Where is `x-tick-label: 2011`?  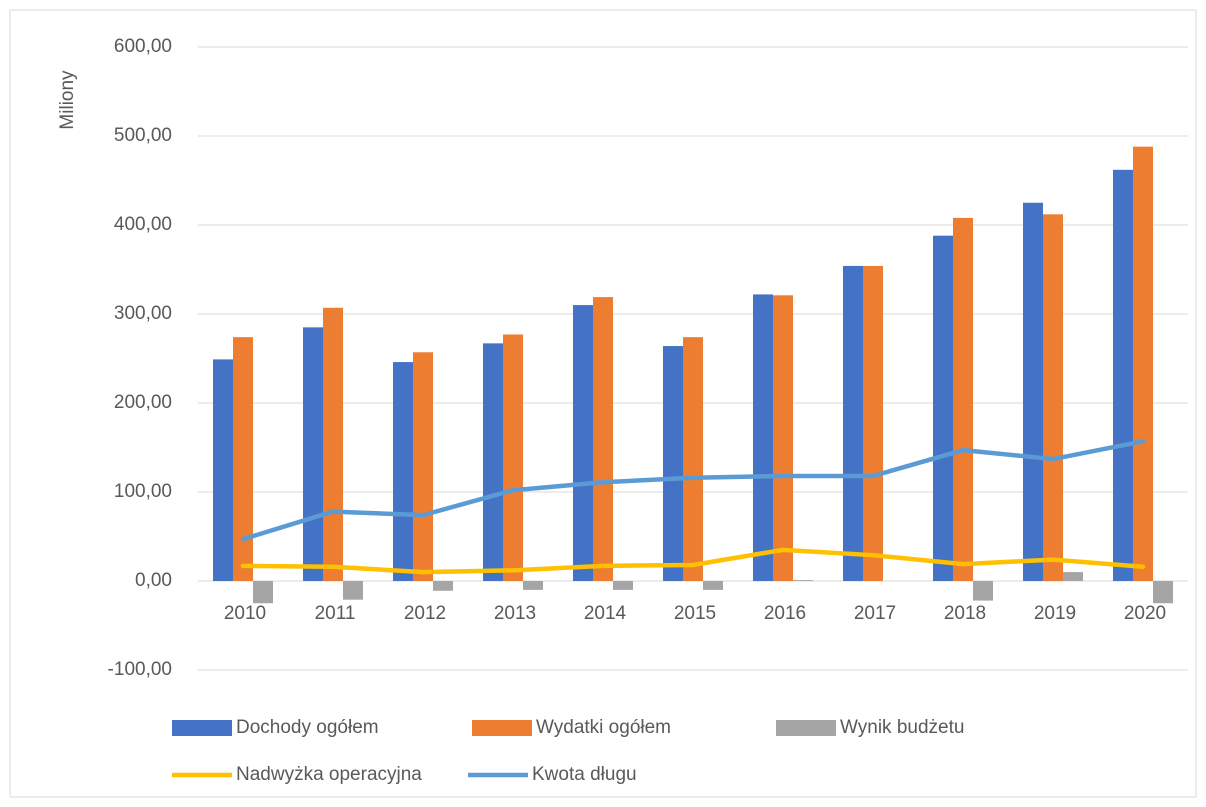 x-tick-label: 2011 is located at coordinates (335, 613).